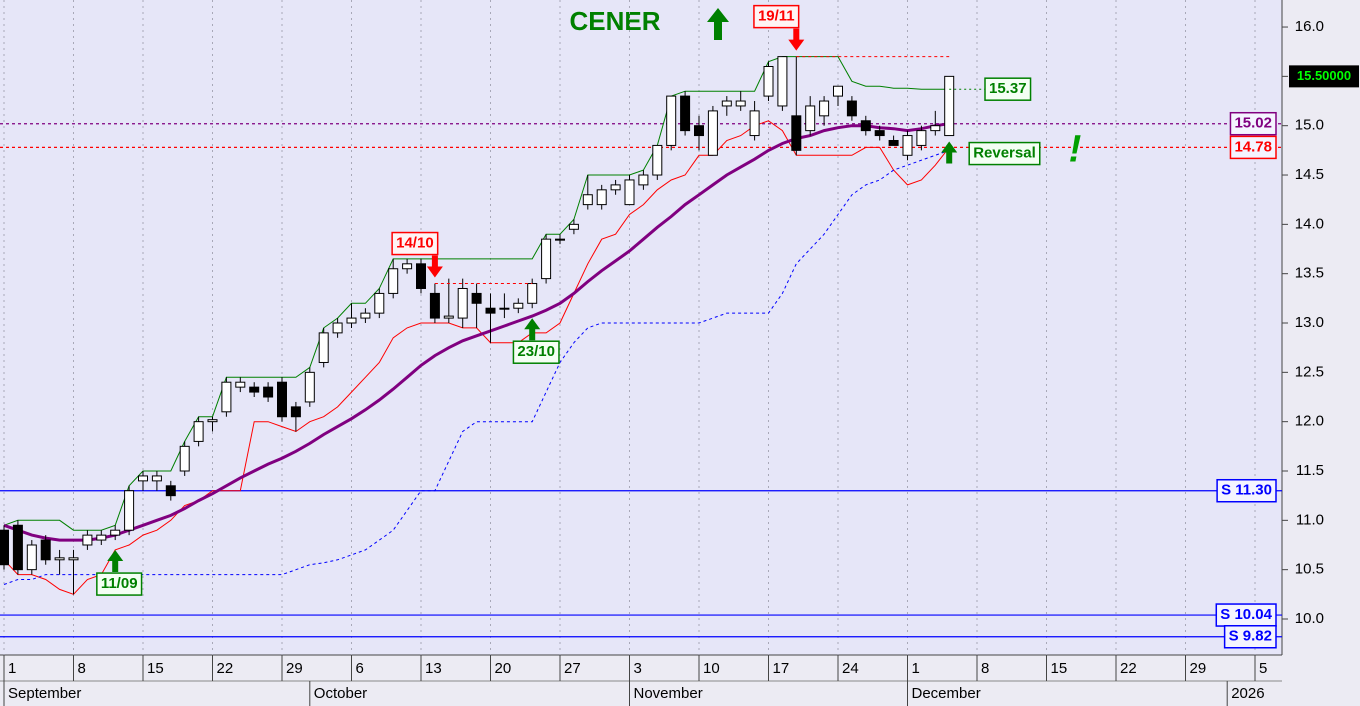 The height and width of the screenshot is (706, 1360). Describe the element at coordinates (82, 668) in the screenshot. I see `x-tick-label: 8` at that location.